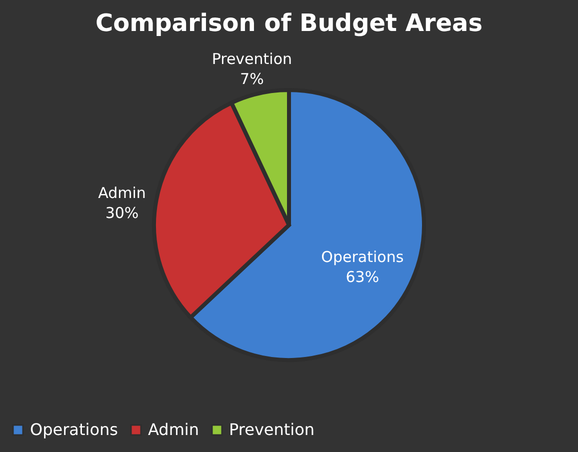 Image resolution: width=578 pixels, height=452 pixels. Describe the element at coordinates (272, 429) in the screenshot. I see `legend-label: Prevention` at that location.